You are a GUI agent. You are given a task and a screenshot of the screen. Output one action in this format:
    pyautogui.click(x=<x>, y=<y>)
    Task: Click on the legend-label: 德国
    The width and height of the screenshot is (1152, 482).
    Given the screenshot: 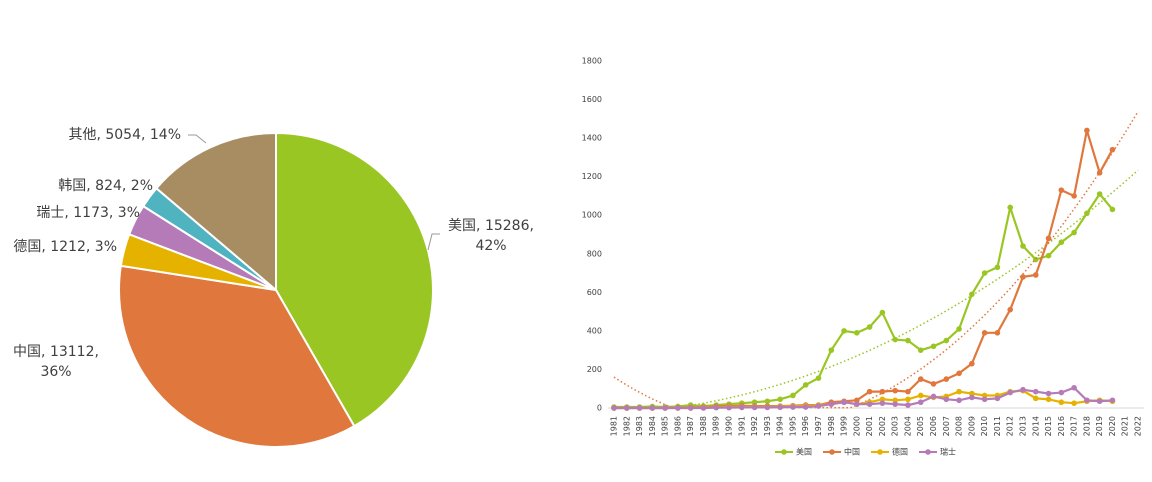 What is the action you would take?
    pyautogui.click(x=900, y=452)
    